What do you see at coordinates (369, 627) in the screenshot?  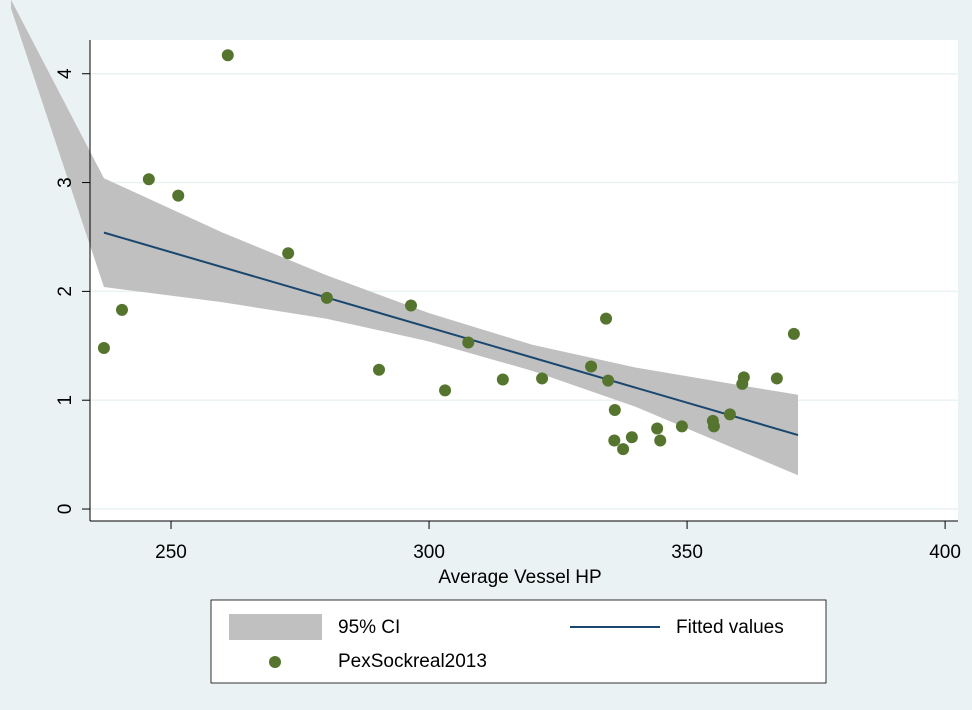 I see `legend-label: 95% CI` at bounding box center [369, 627].